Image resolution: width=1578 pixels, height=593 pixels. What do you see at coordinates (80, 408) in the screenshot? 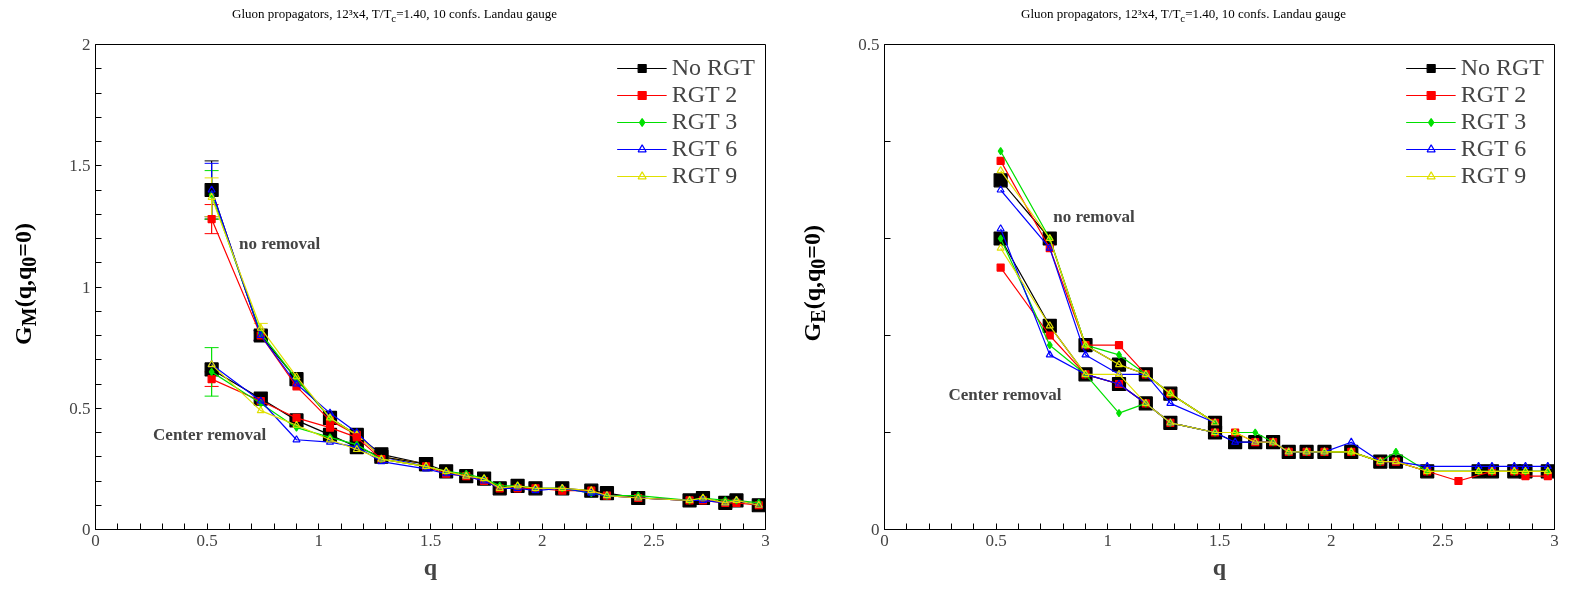
I see `y-tick-label: 0.5` at bounding box center [80, 408].